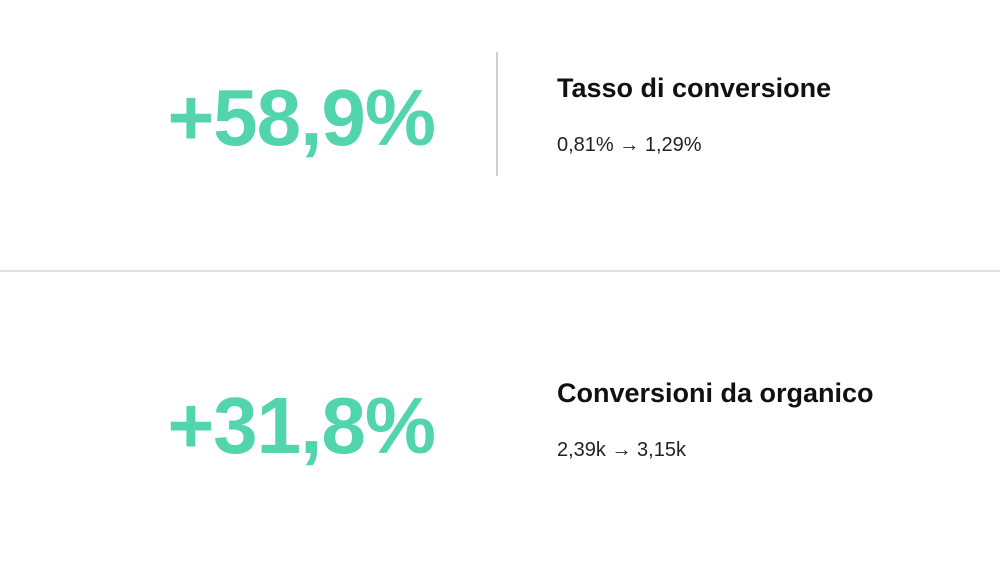  I want to click on horizontal-divider, so click(500, 271).